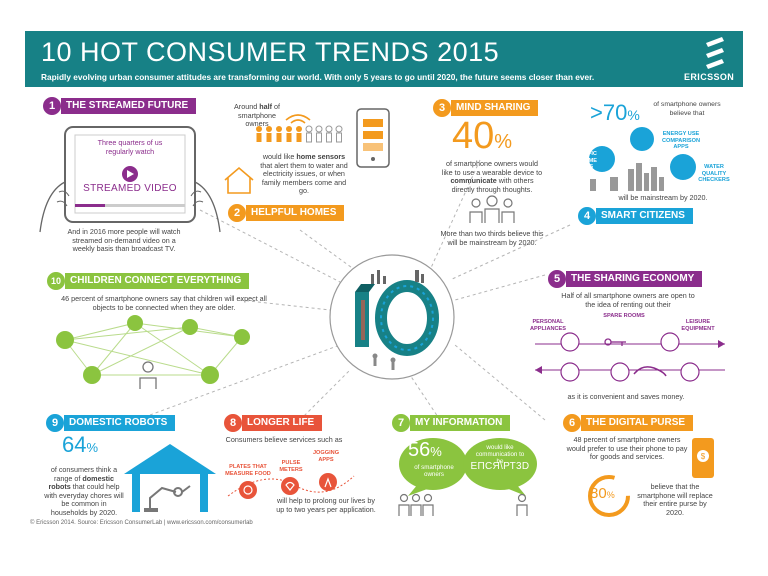 Image resolution: width=768 pixels, height=576 pixels. I want to click on people-group-icon, so click(463, 504).